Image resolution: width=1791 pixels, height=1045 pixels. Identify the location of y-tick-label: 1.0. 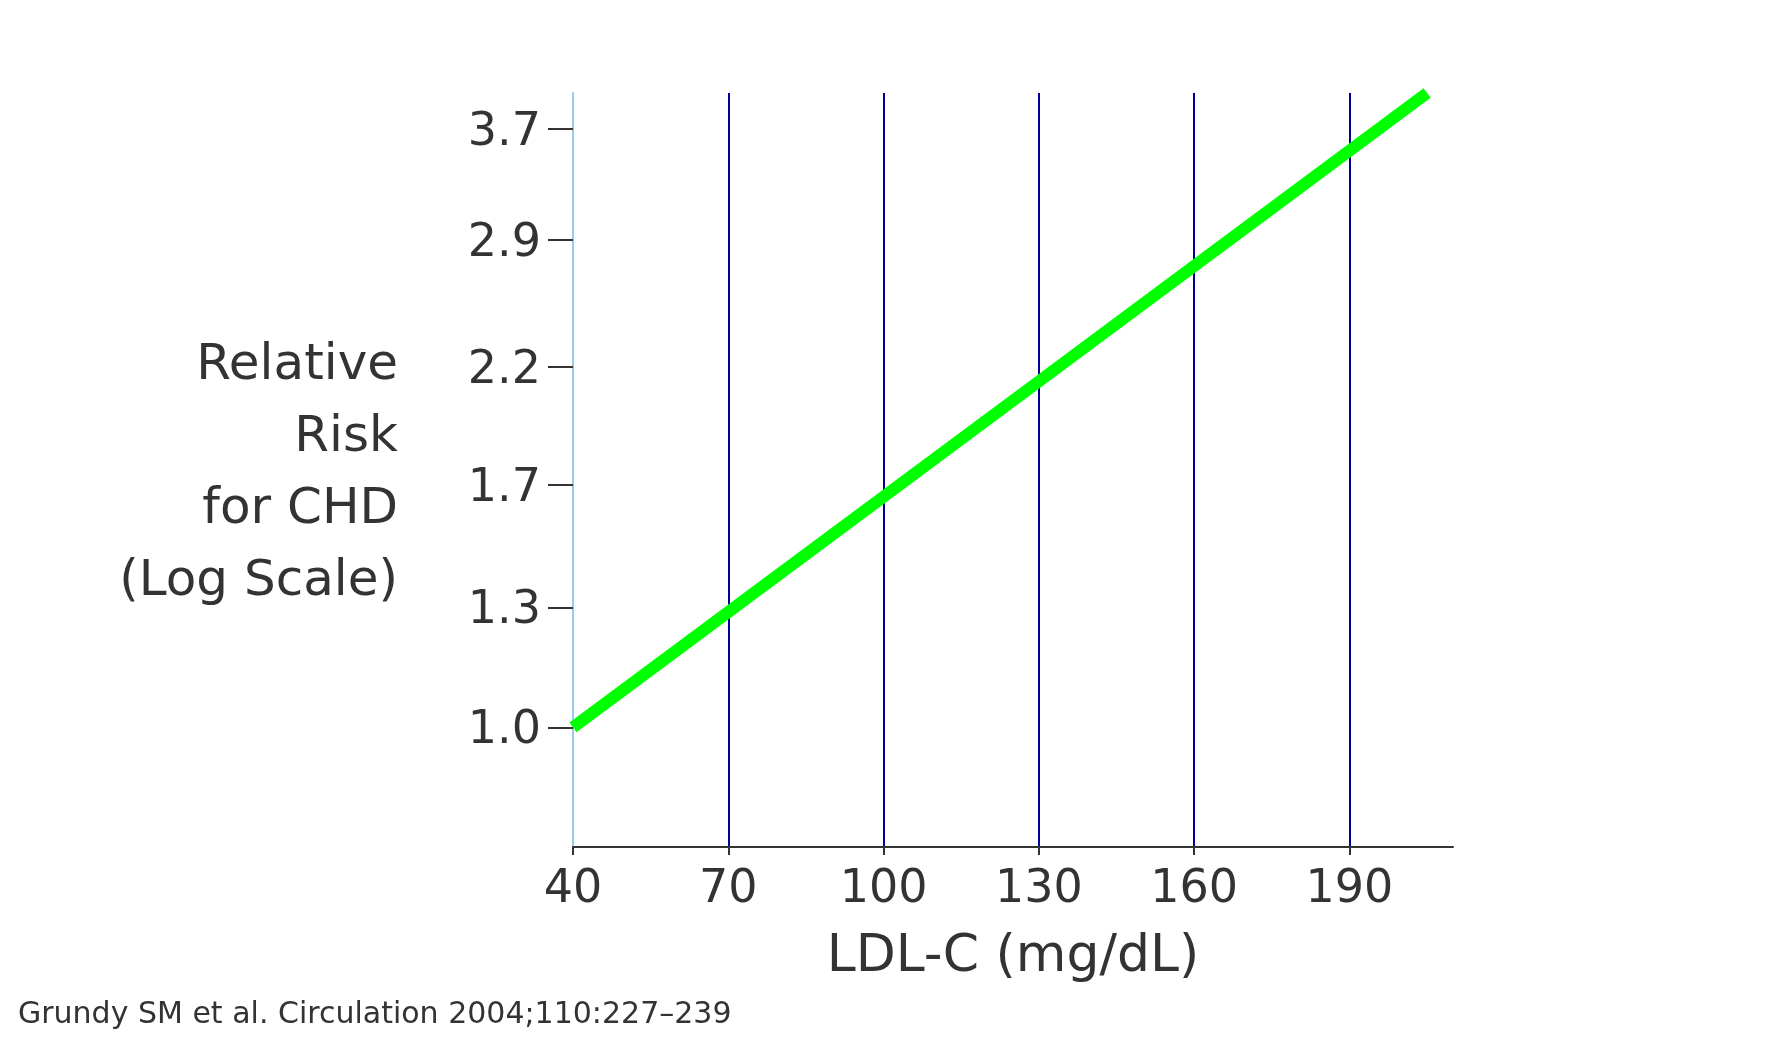
(504, 727).